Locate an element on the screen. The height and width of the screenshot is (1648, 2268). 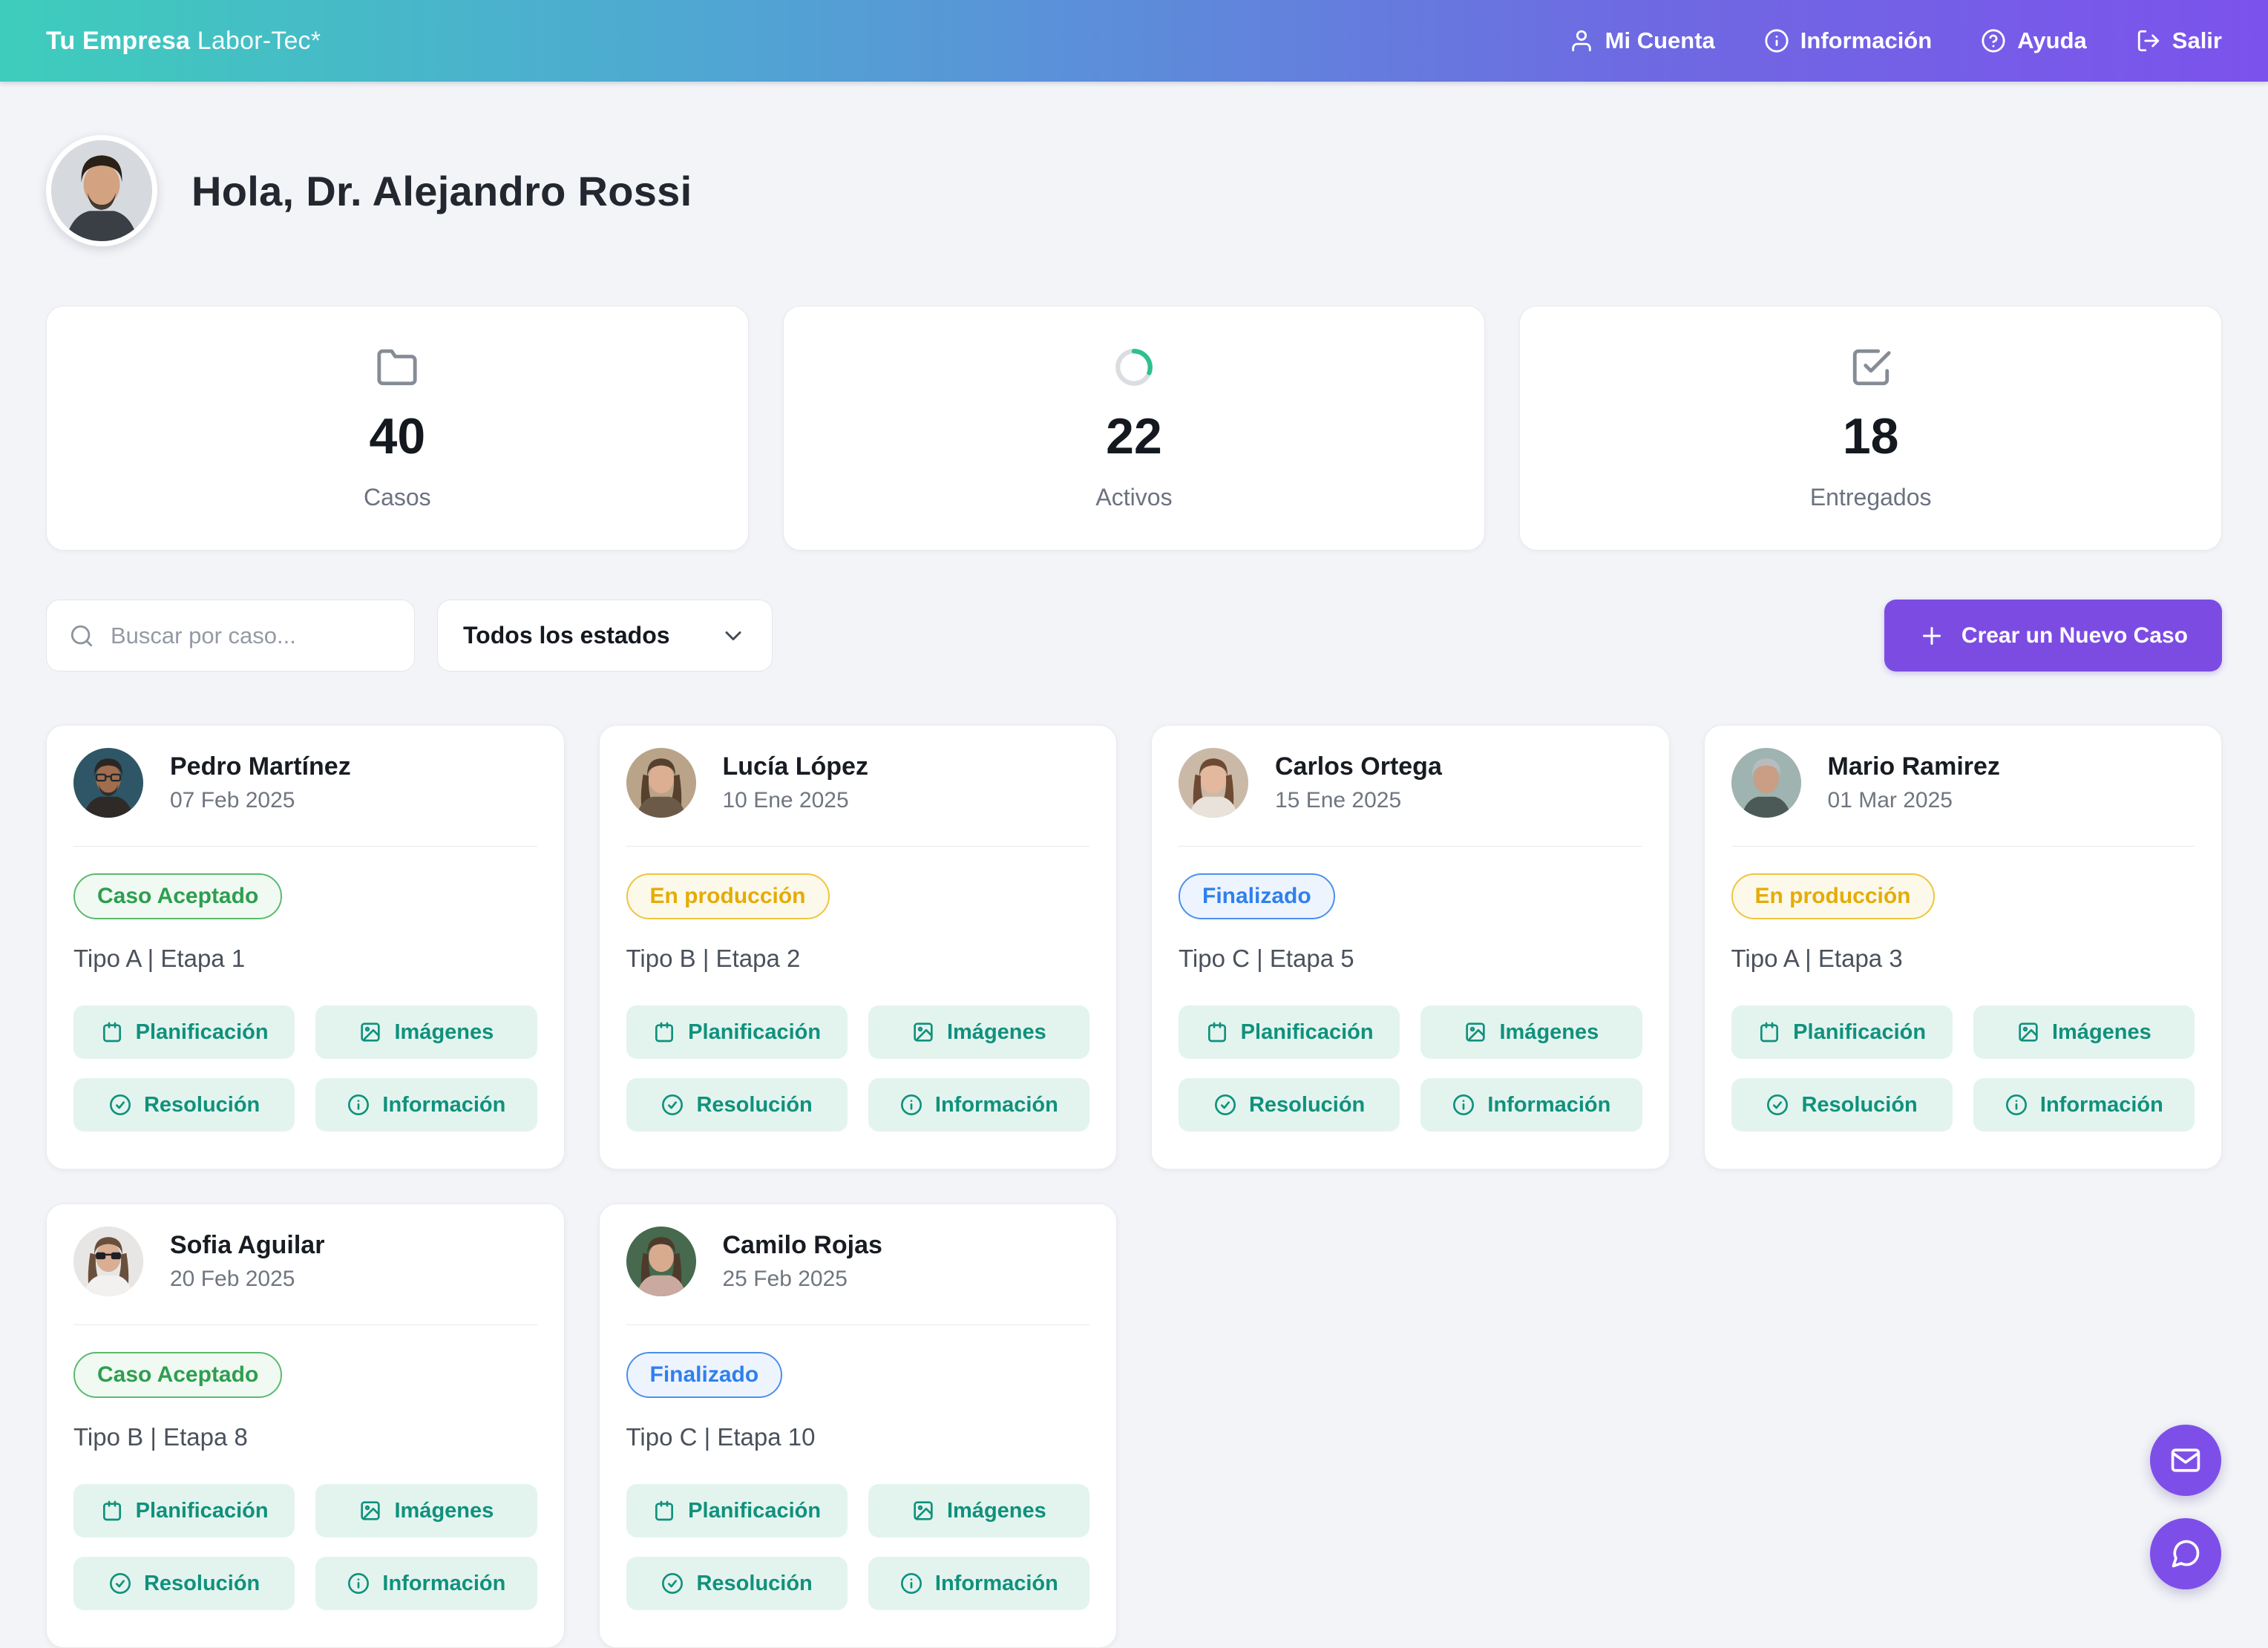
contact-mail-fab is located at coordinates (2185, 1460).